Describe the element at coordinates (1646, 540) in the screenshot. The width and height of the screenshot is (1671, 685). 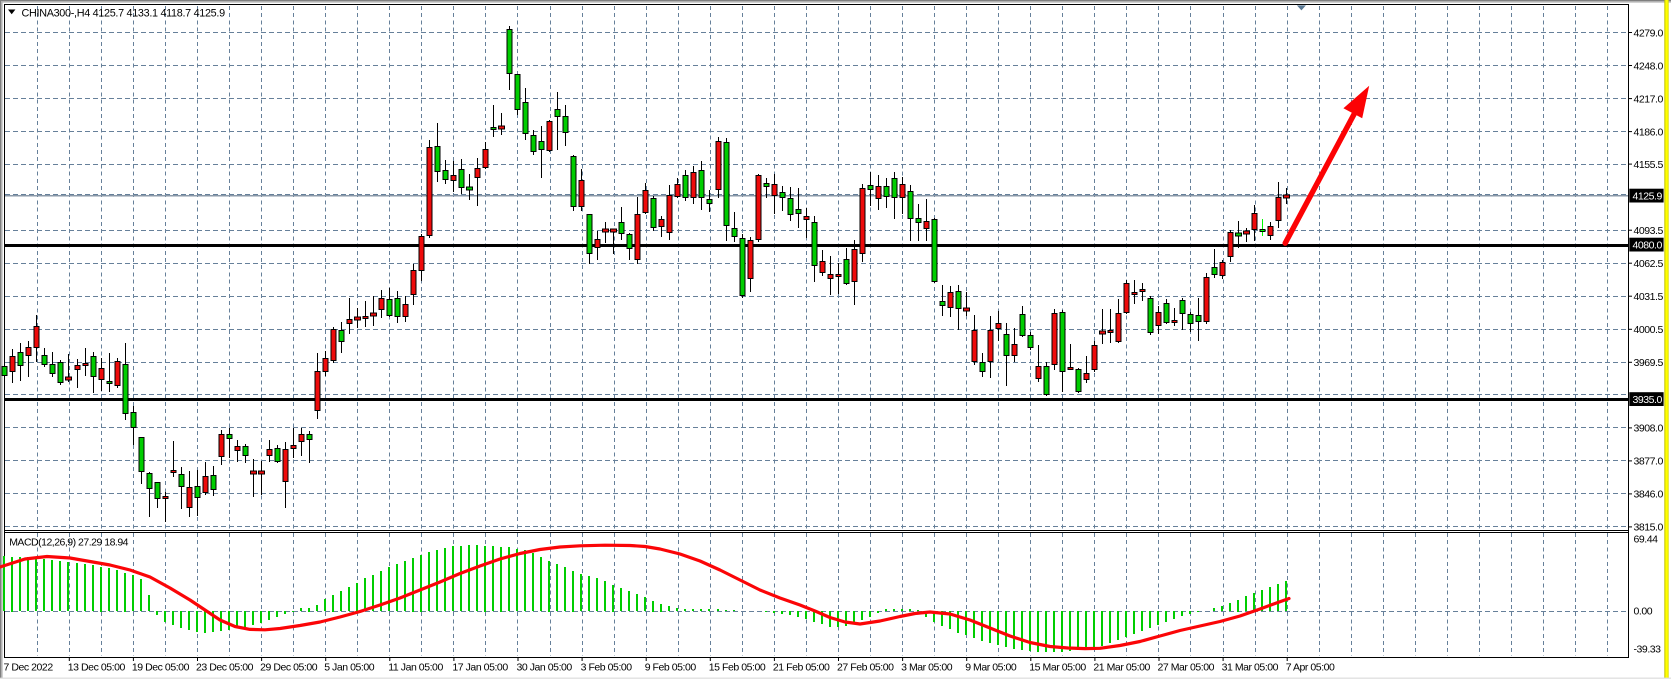
I see `svg-text: 69.44` at that location.